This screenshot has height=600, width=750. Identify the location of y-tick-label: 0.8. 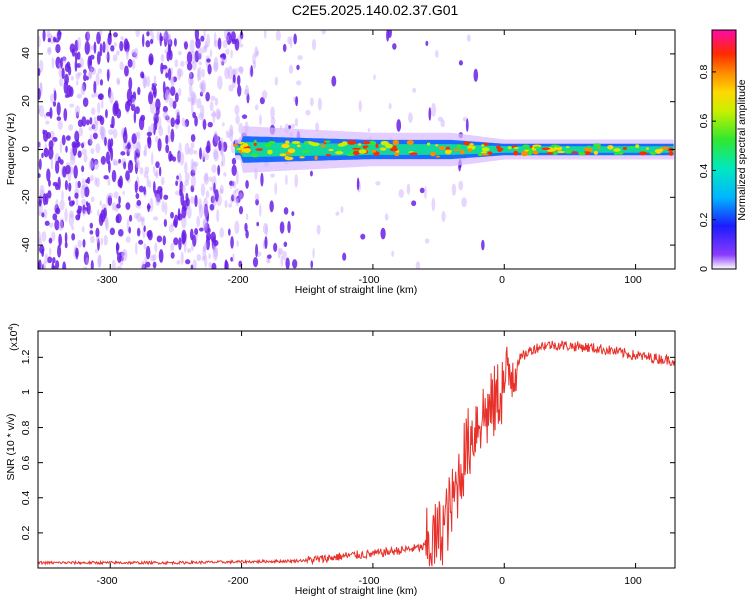
(26, 428).